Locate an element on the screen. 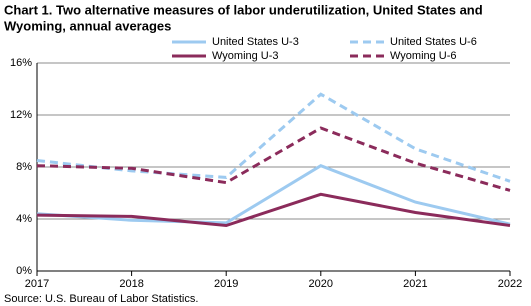 The width and height of the screenshot is (531, 306). y-tick-label: 0% is located at coordinates (24, 271).